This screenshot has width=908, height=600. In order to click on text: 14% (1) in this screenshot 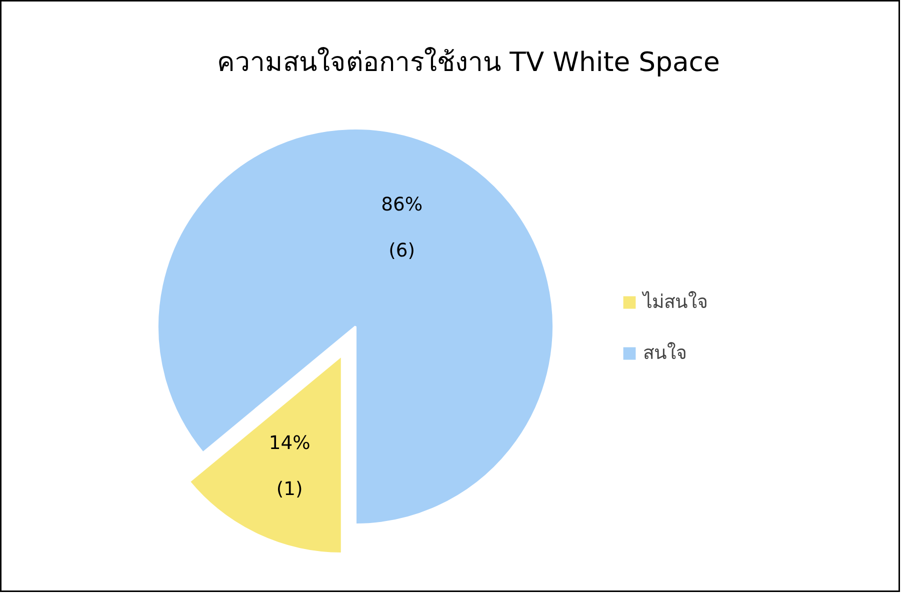, I will do `click(289, 466)`.